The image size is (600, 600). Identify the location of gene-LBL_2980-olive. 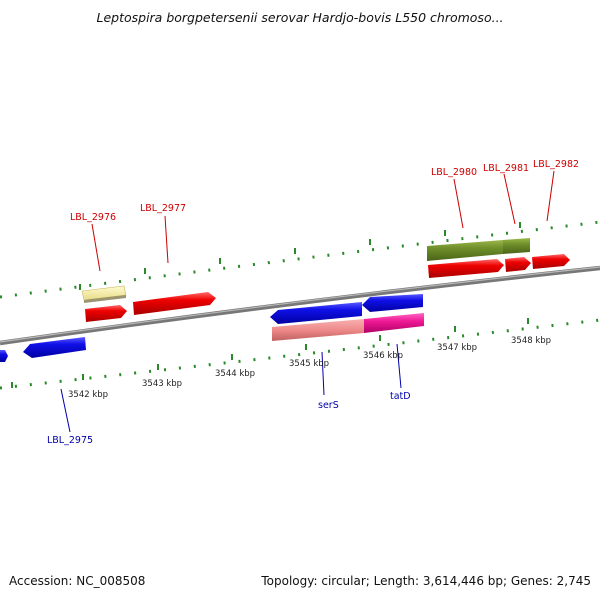
(465, 250).